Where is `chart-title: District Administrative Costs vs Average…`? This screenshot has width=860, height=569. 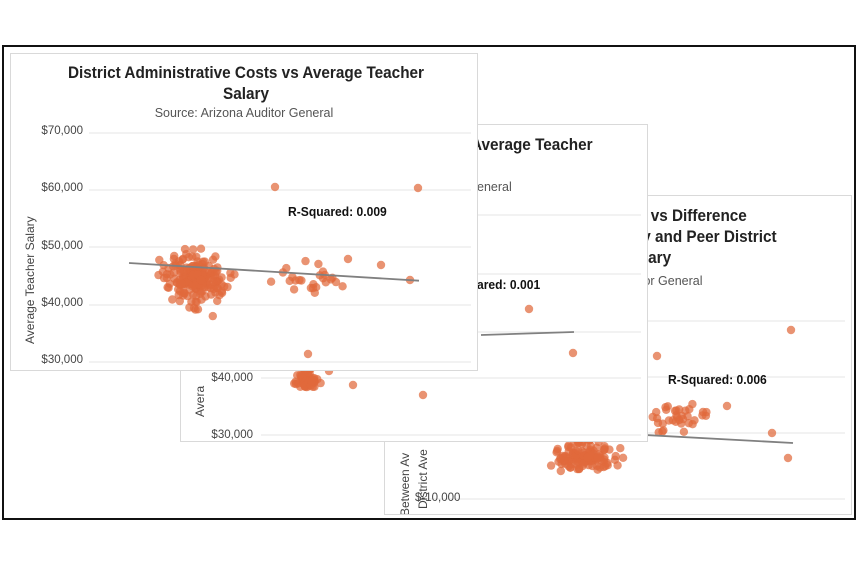
chart-title: District Administrative Costs vs Average… is located at coordinates (246, 83).